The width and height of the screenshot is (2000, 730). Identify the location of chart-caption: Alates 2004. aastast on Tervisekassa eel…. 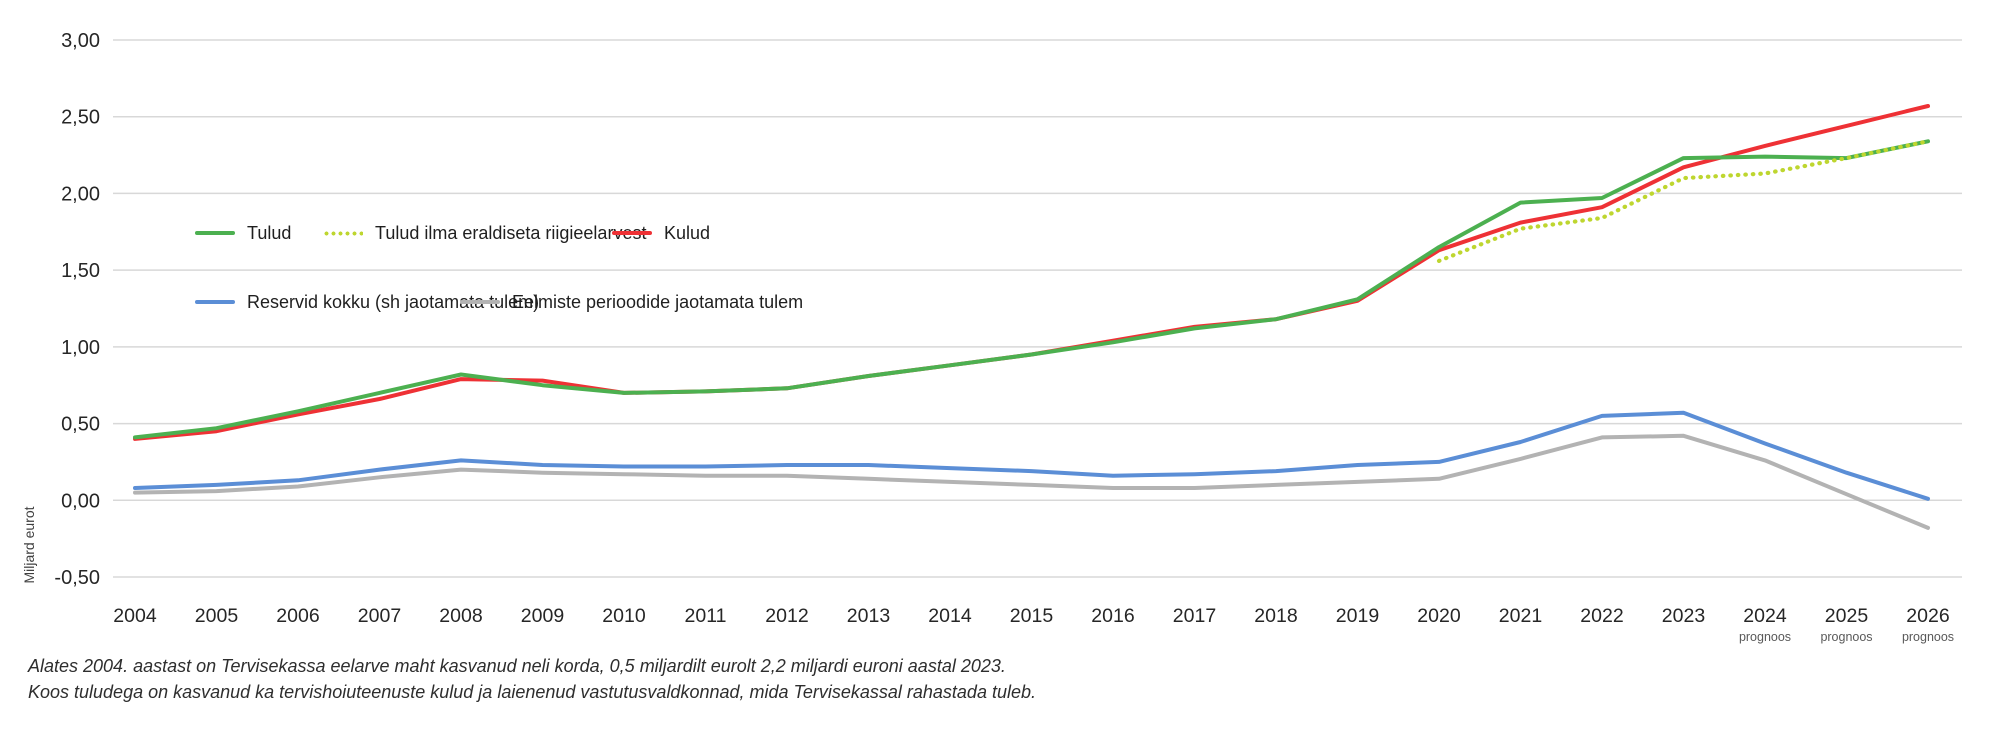
(532, 679).